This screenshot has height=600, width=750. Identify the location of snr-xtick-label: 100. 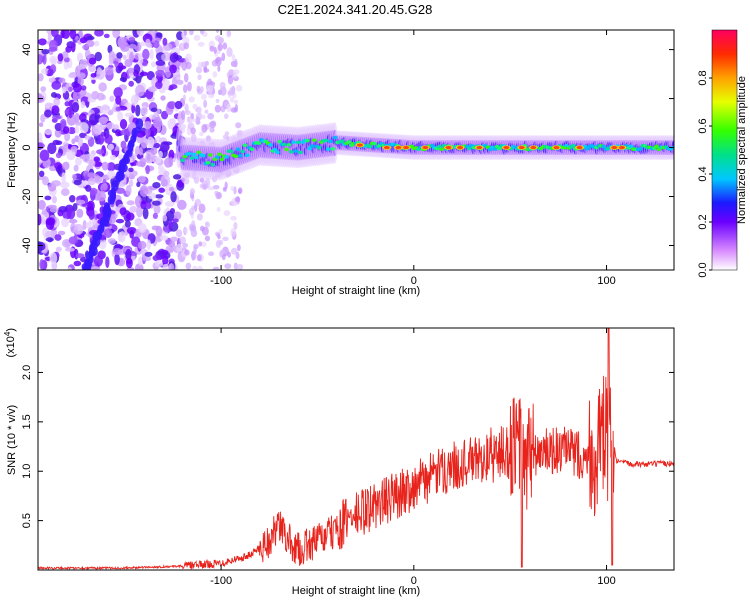
(606, 581).